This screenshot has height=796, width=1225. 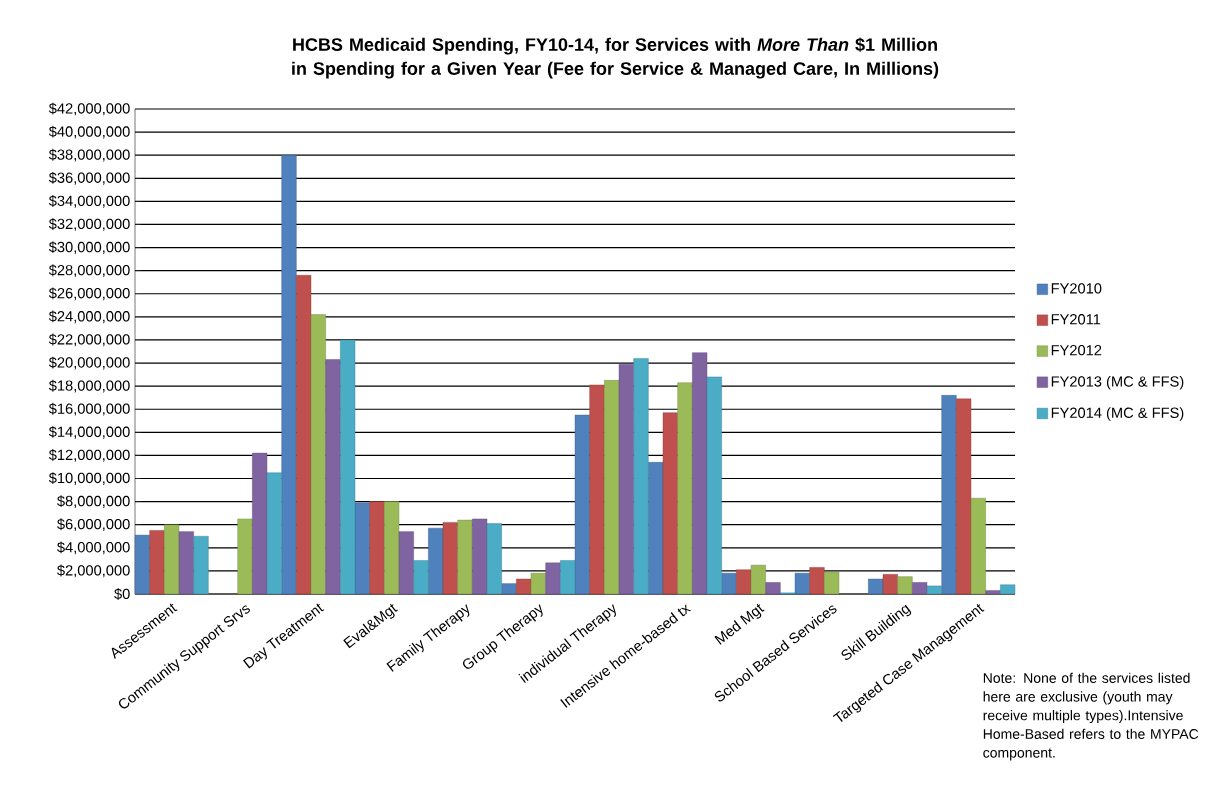 I want to click on y-tick-label: $40,000,000, so click(x=89, y=132).